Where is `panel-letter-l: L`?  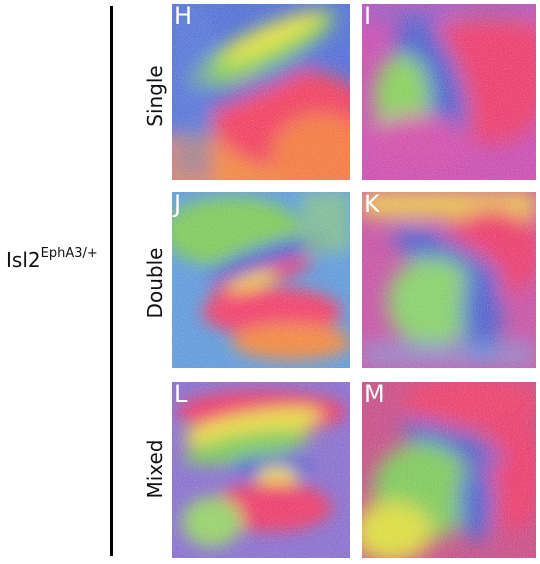 panel-letter-l: L is located at coordinates (181, 395).